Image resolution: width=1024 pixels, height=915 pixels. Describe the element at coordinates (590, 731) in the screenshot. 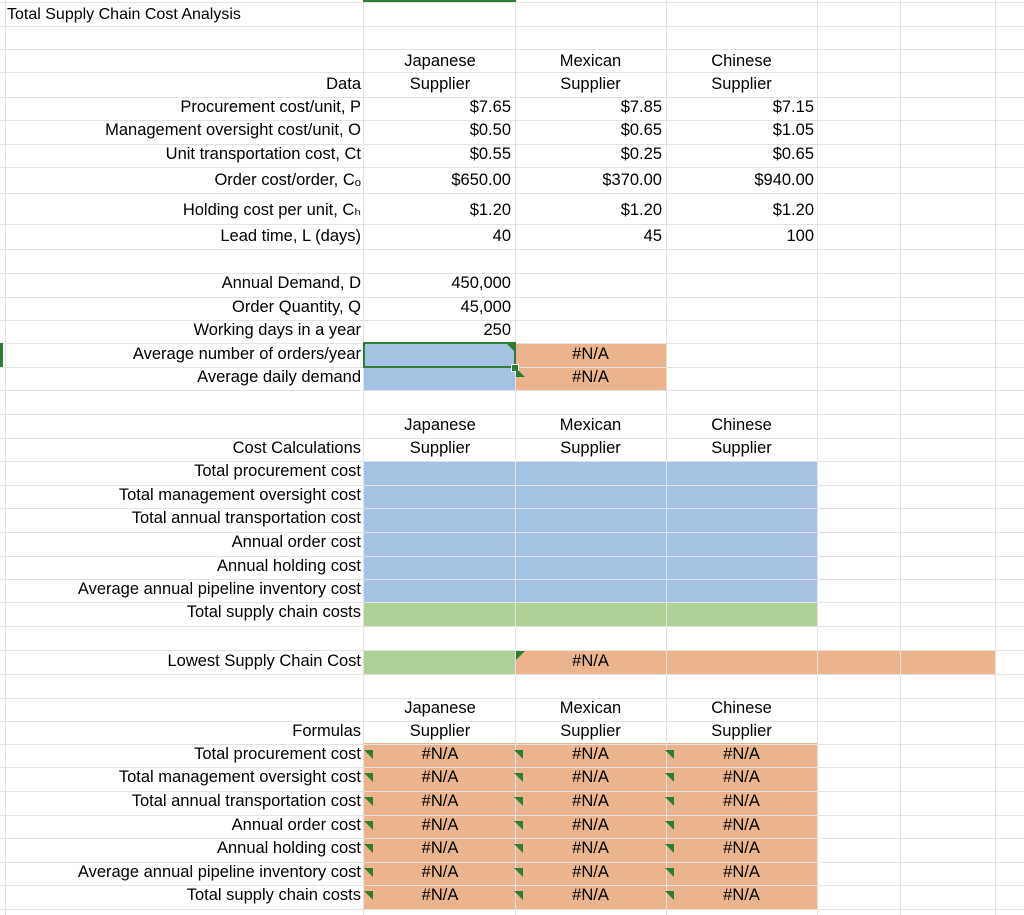

I see `formula-supplier-mexican-line2: Supplier` at that location.